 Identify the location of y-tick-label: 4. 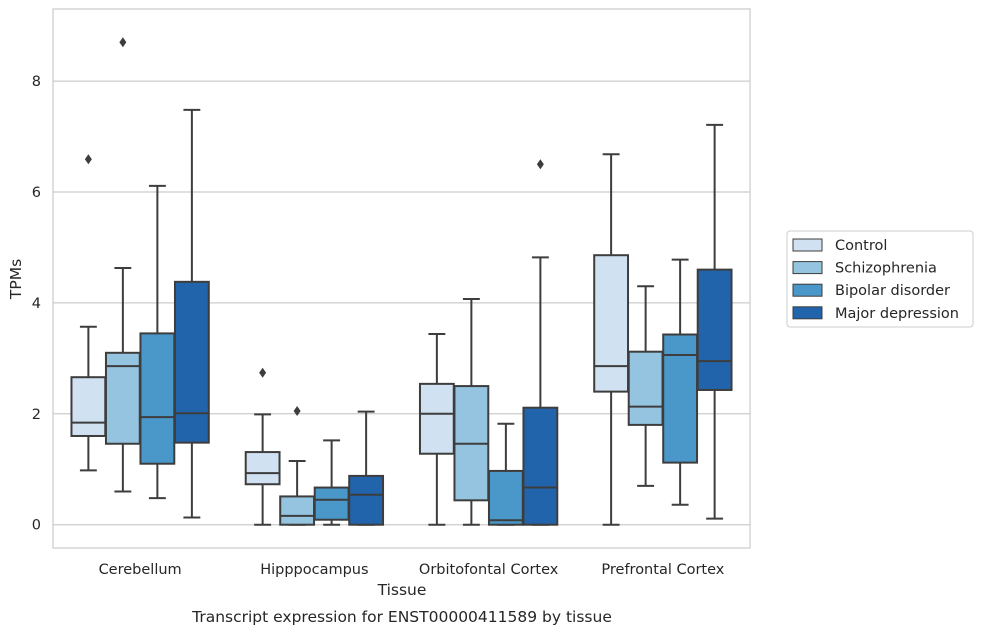
(36, 304).